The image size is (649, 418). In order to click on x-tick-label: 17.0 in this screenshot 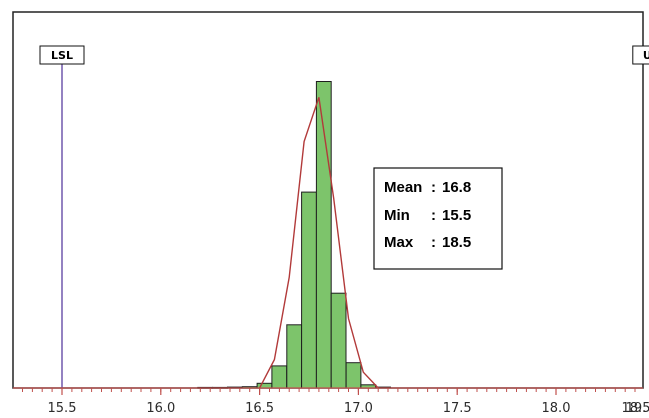, I will do `click(358, 408)`.